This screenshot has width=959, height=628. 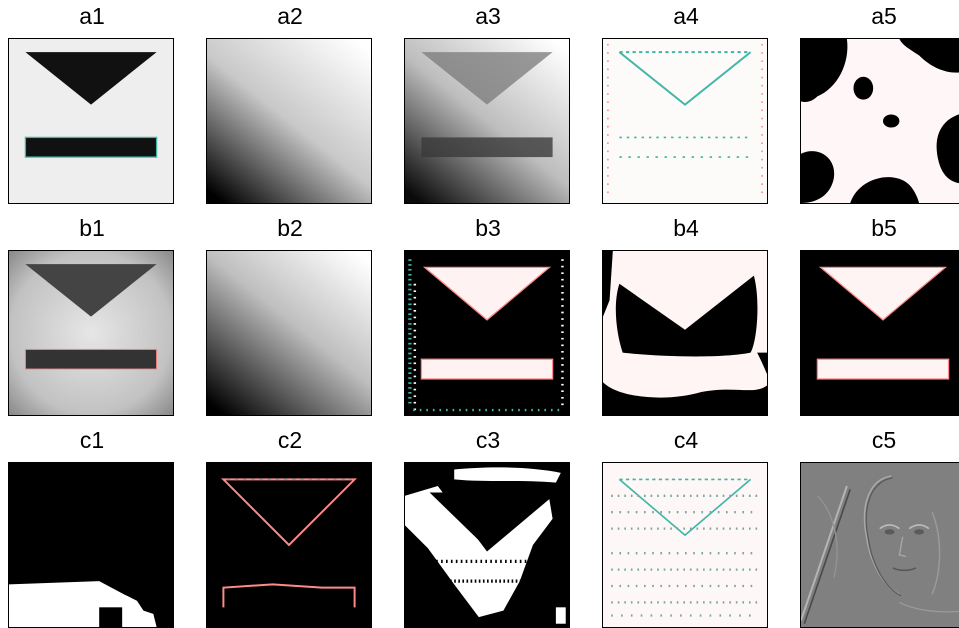 I want to click on segmentation-speckled, so click(x=487, y=545).